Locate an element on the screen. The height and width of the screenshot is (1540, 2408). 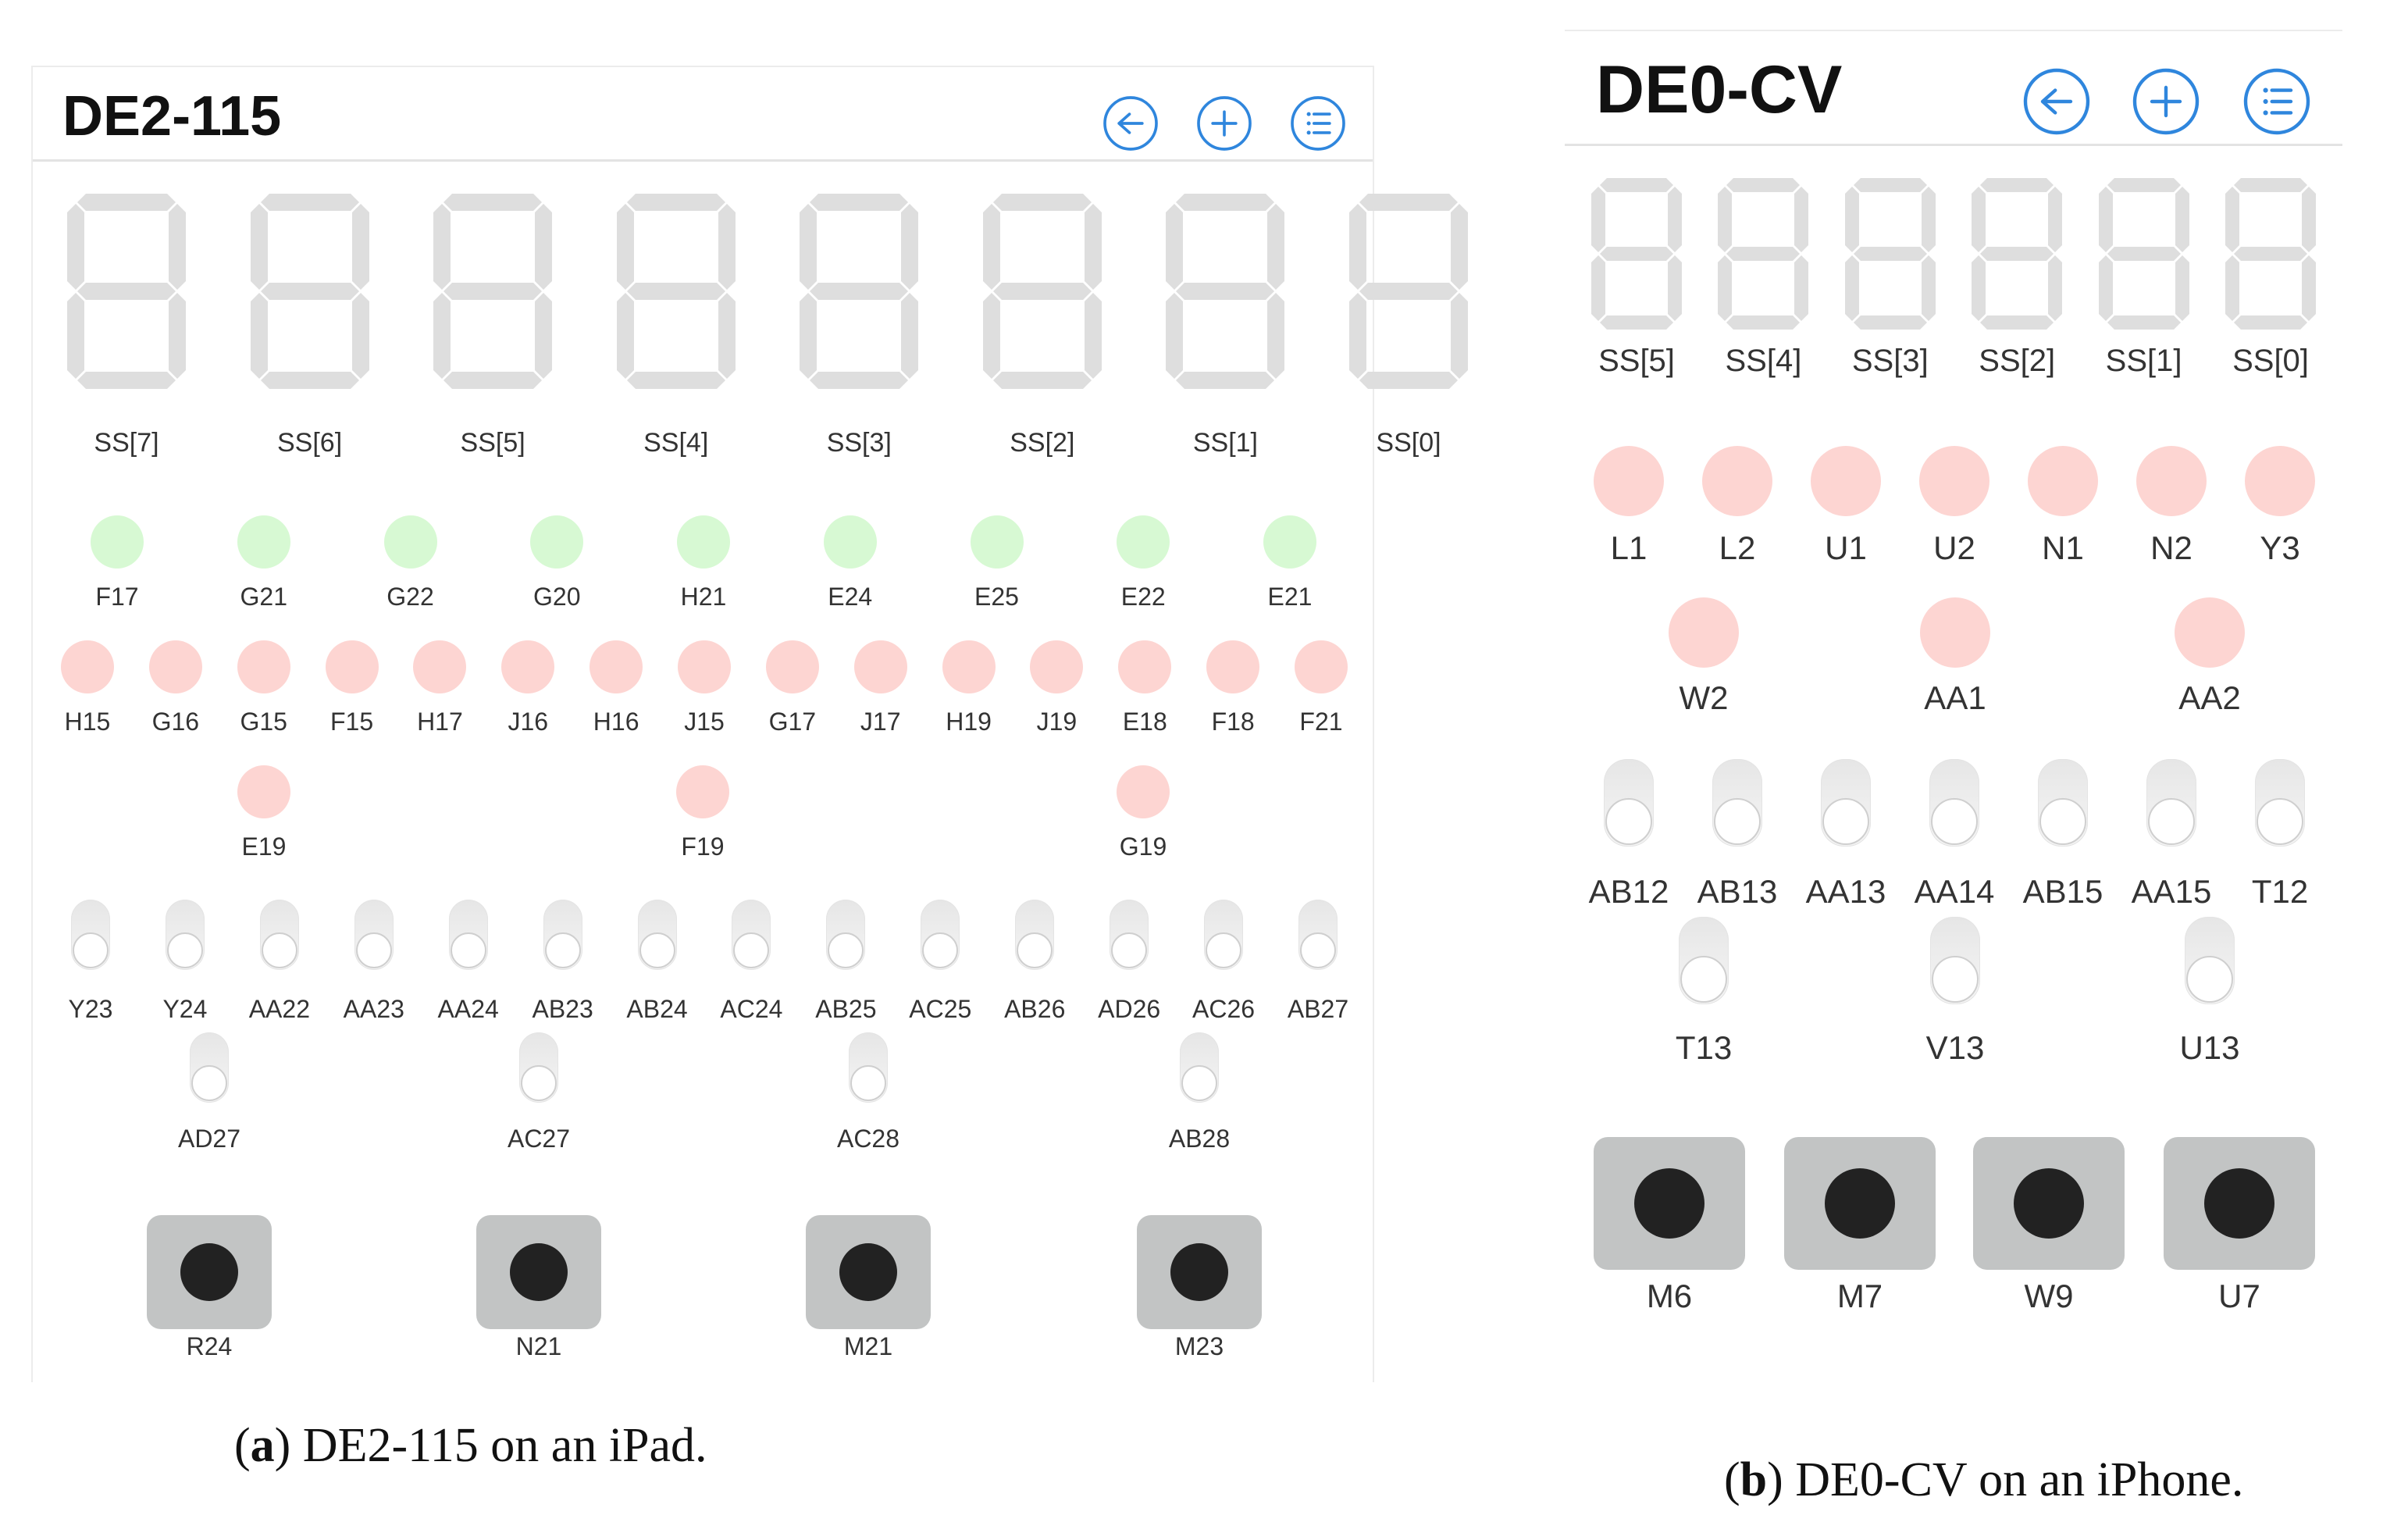
pin-label: G20 is located at coordinates (557, 597).